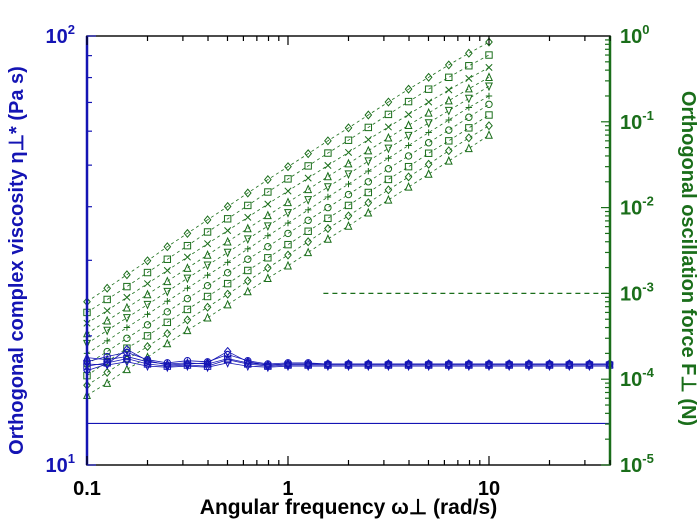 This screenshot has height=524, width=700. I want to click on right-y-tick-label: 10⁻⁴, so click(637, 378).